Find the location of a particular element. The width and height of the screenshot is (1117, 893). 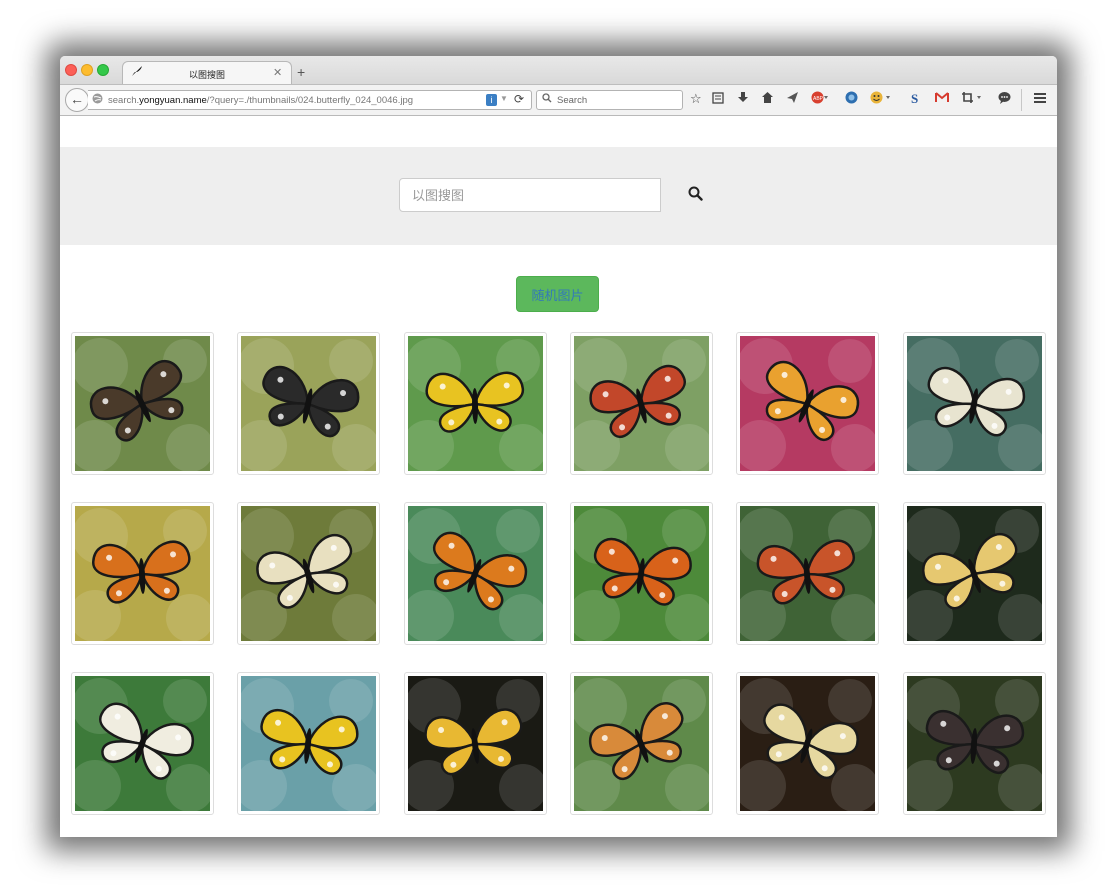

info-icon: i is located at coordinates (491, 100).